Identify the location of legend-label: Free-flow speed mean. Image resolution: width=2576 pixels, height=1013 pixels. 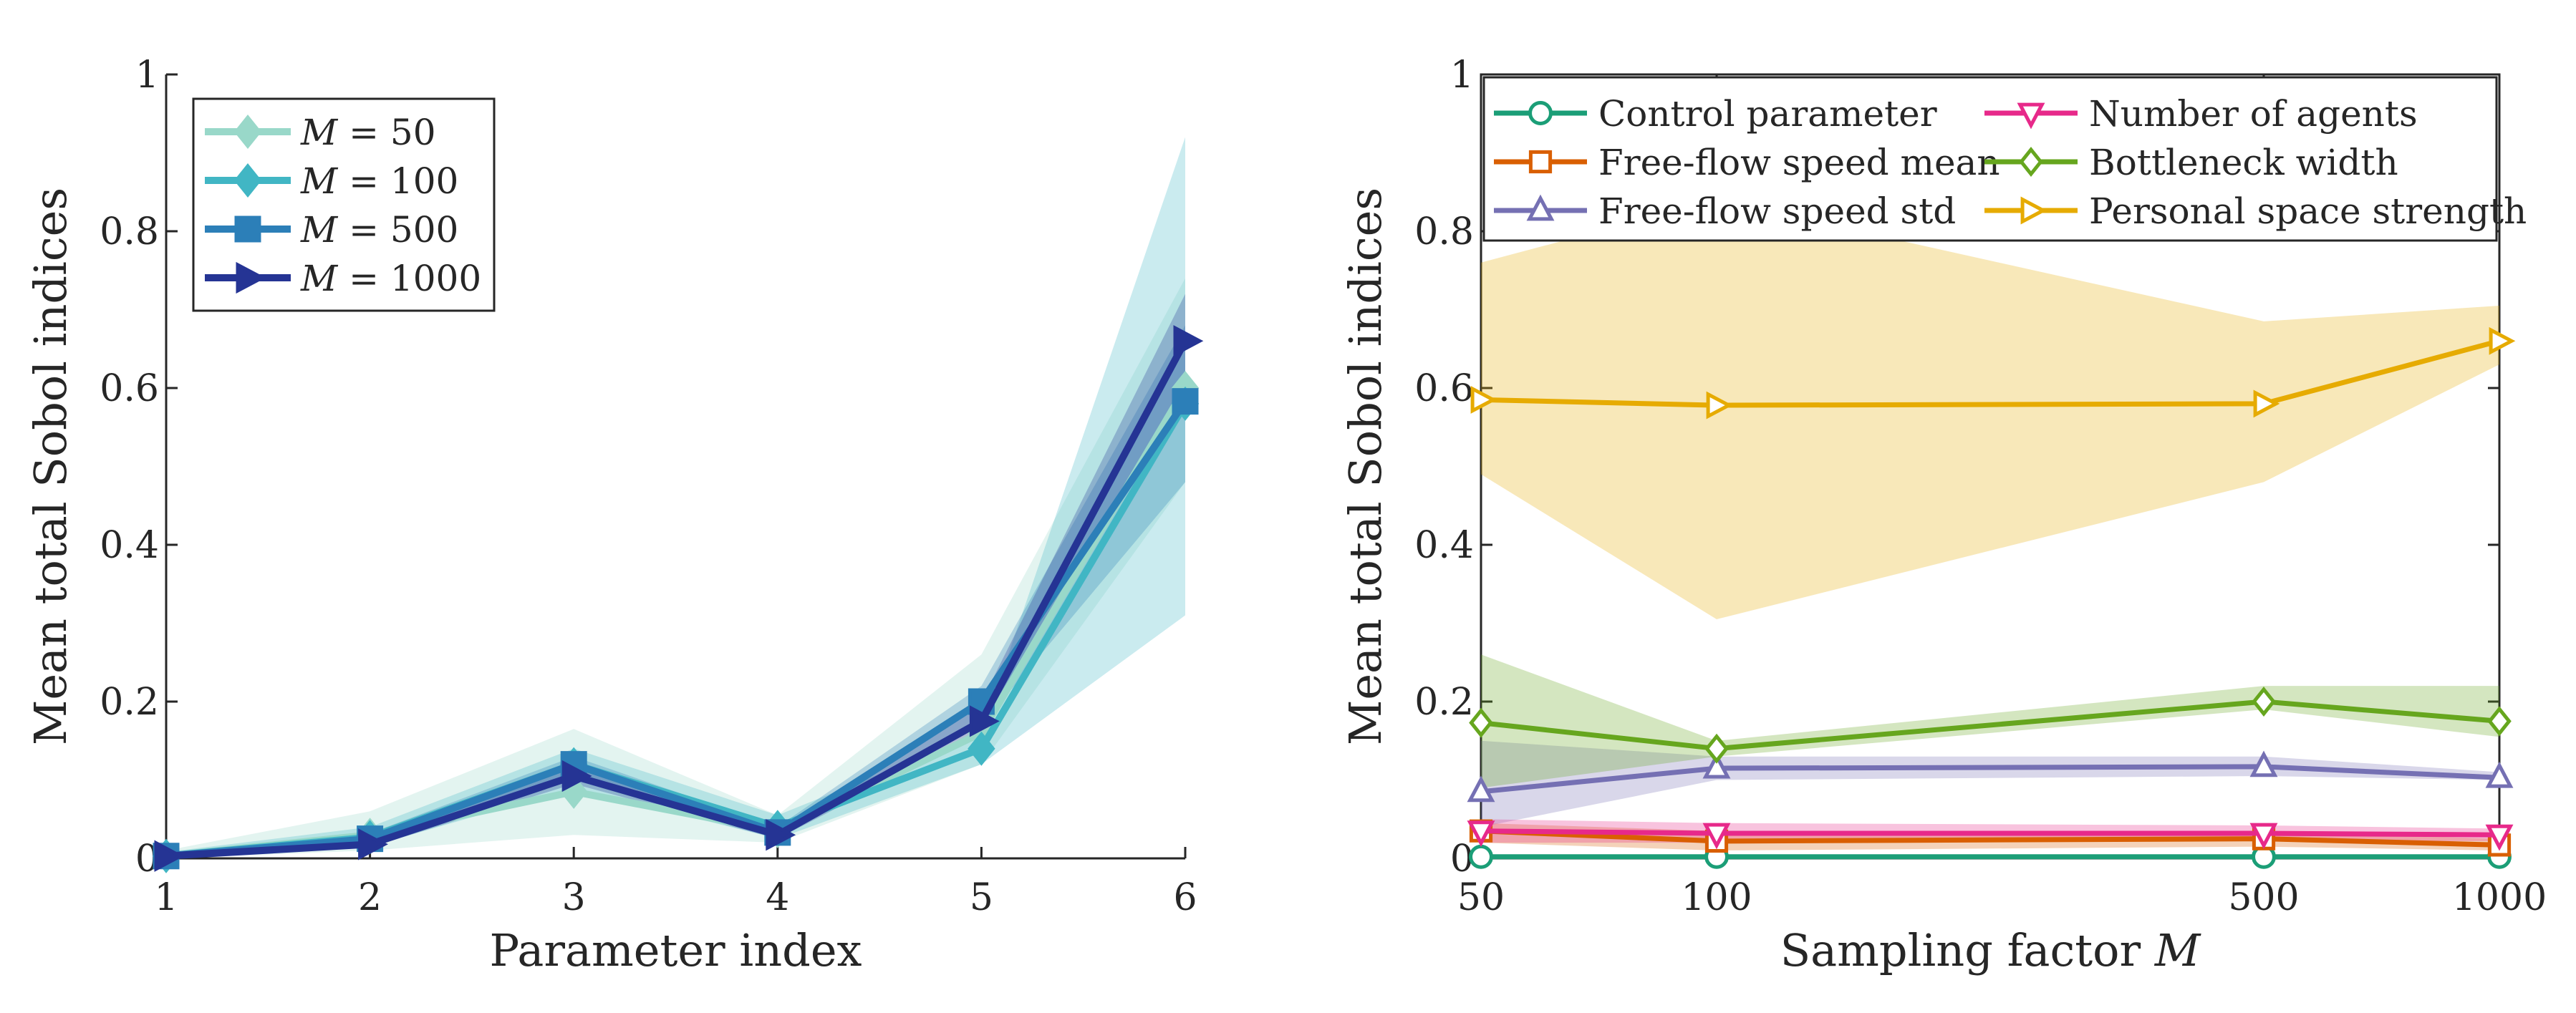
(1799, 162).